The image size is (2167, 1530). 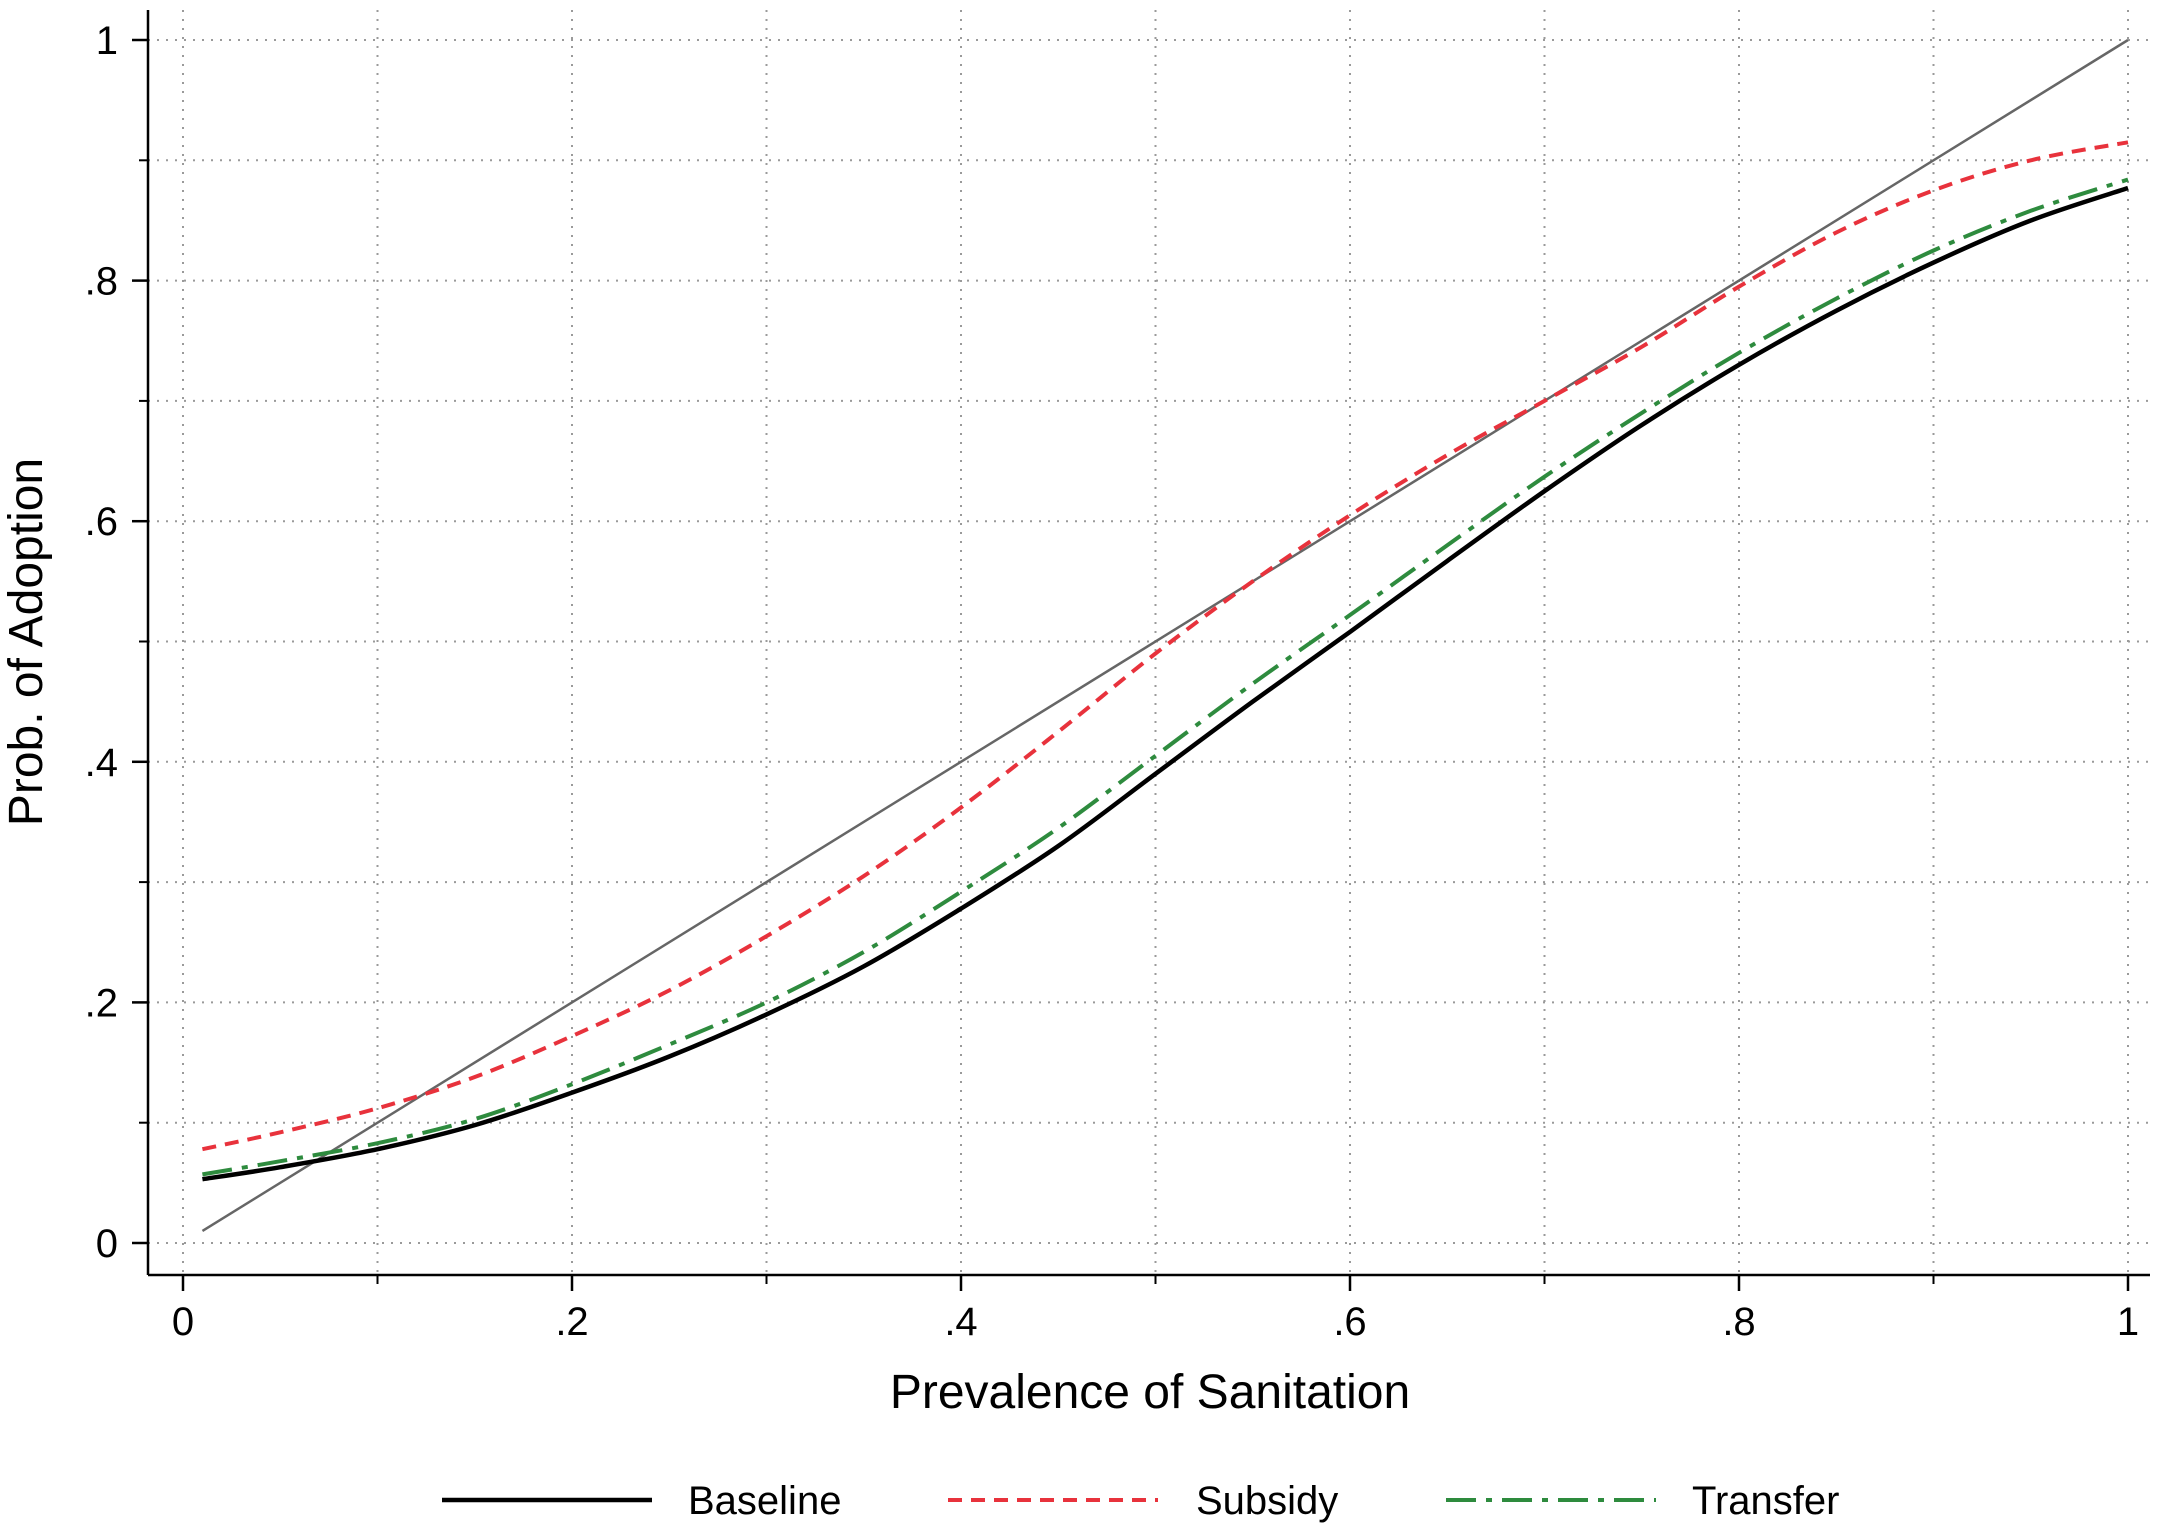 I want to click on y-tick-label: .8, so click(x=101, y=282).